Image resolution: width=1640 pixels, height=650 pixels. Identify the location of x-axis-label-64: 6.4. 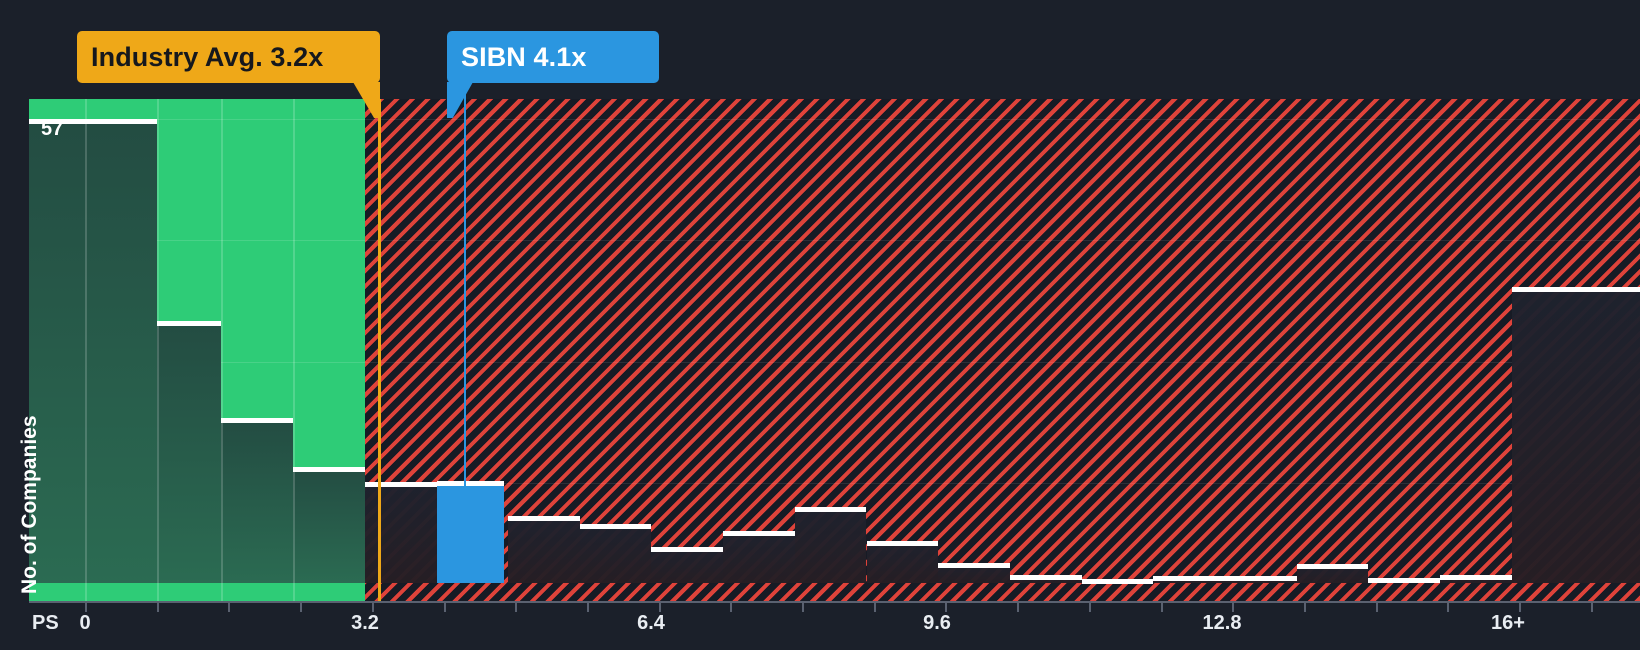
(651, 623).